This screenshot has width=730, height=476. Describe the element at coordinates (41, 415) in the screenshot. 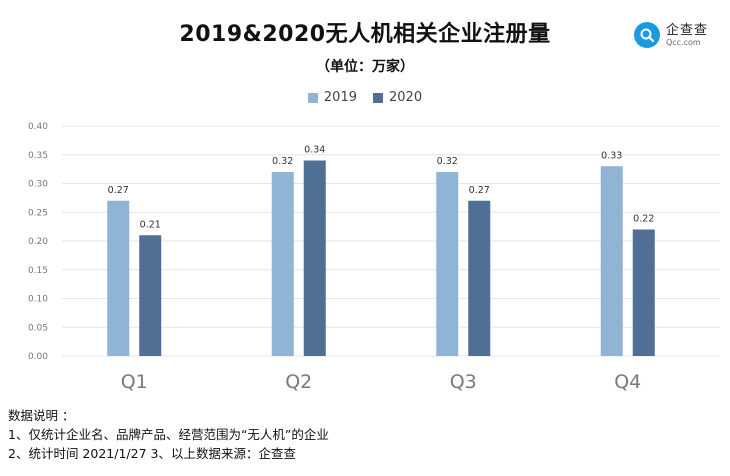

I see `notes-heading: 数据说明 ：` at that location.